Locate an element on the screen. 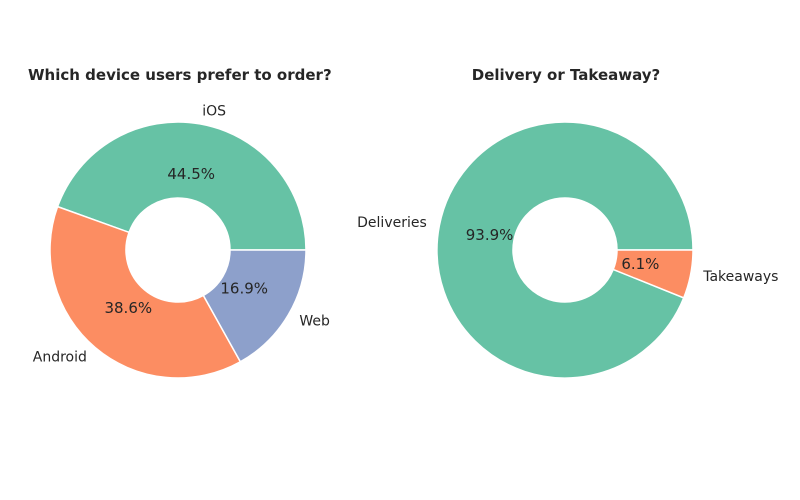 This screenshot has width=800, height=500. slice-value-takeaways: 6.1% is located at coordinates (640, 264).